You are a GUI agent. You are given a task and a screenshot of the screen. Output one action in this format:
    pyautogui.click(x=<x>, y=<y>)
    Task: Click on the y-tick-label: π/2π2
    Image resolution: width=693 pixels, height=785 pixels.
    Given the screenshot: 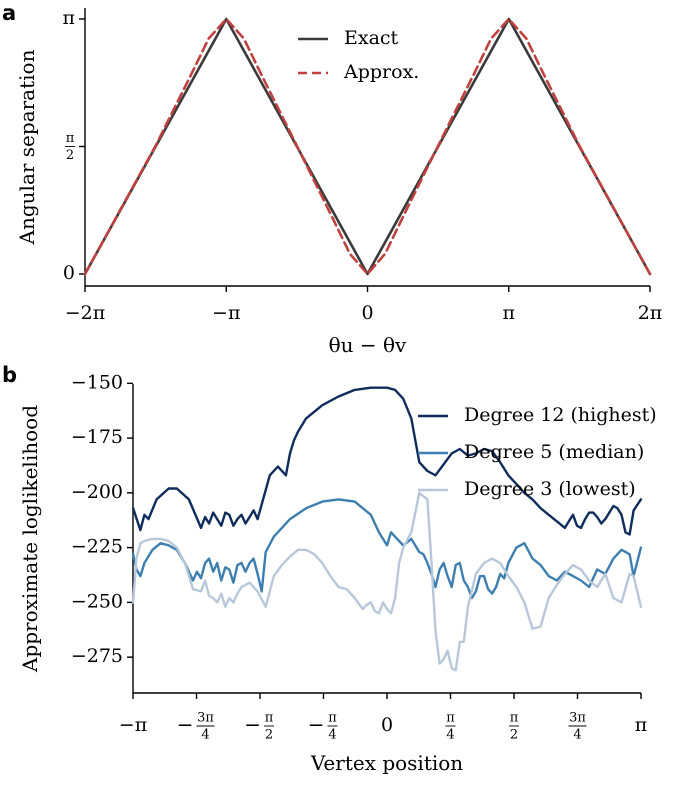 What is the action you would take?
    pyautogui.click(x=70, y=147)
    